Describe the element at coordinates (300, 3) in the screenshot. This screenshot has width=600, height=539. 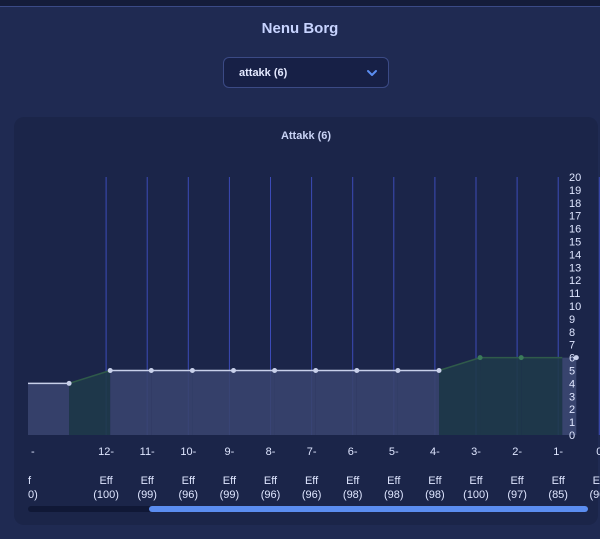
I see `window-top-bar` at that location.